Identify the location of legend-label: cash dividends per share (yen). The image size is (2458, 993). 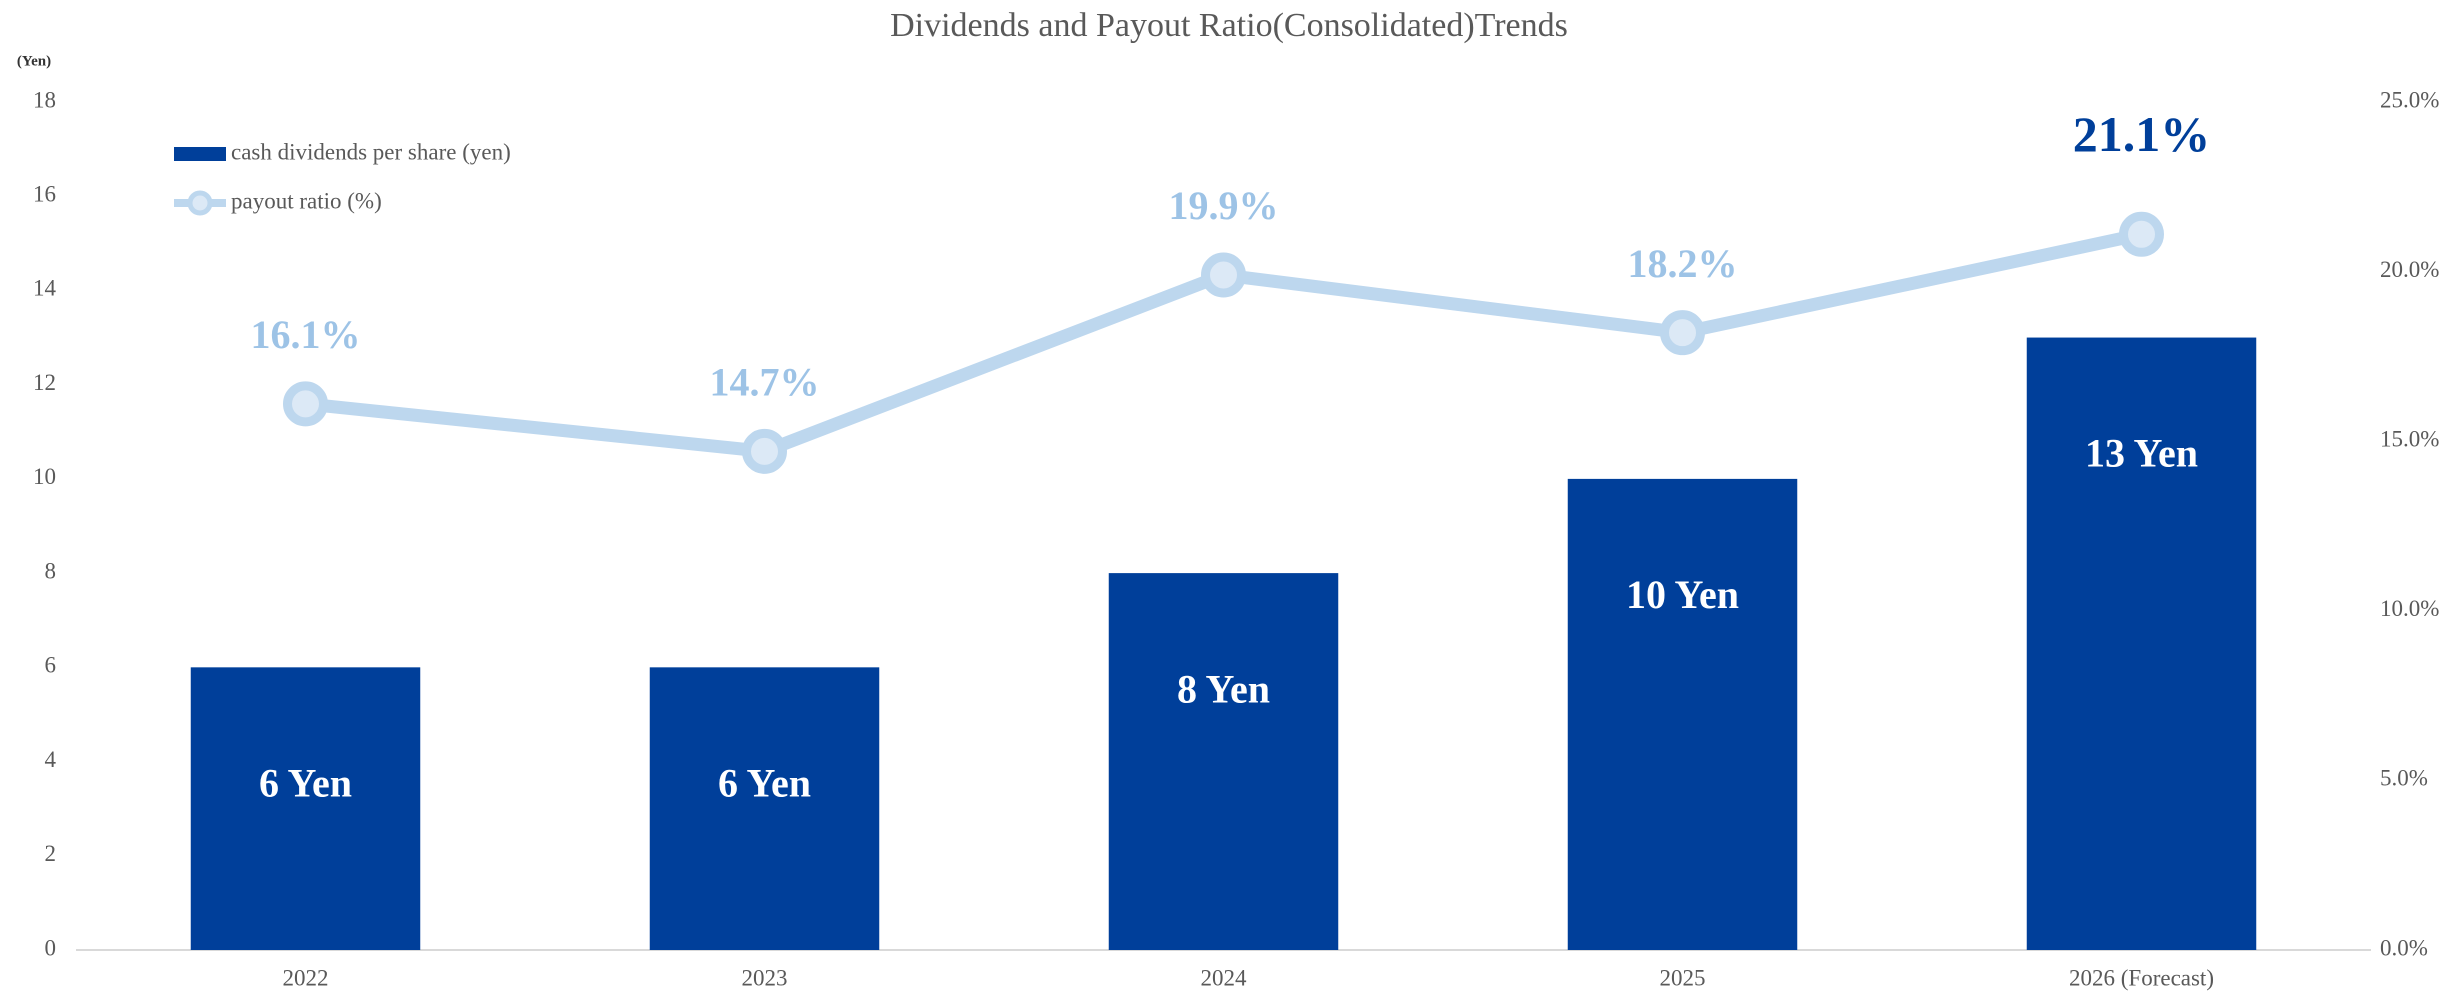
(371, 151).